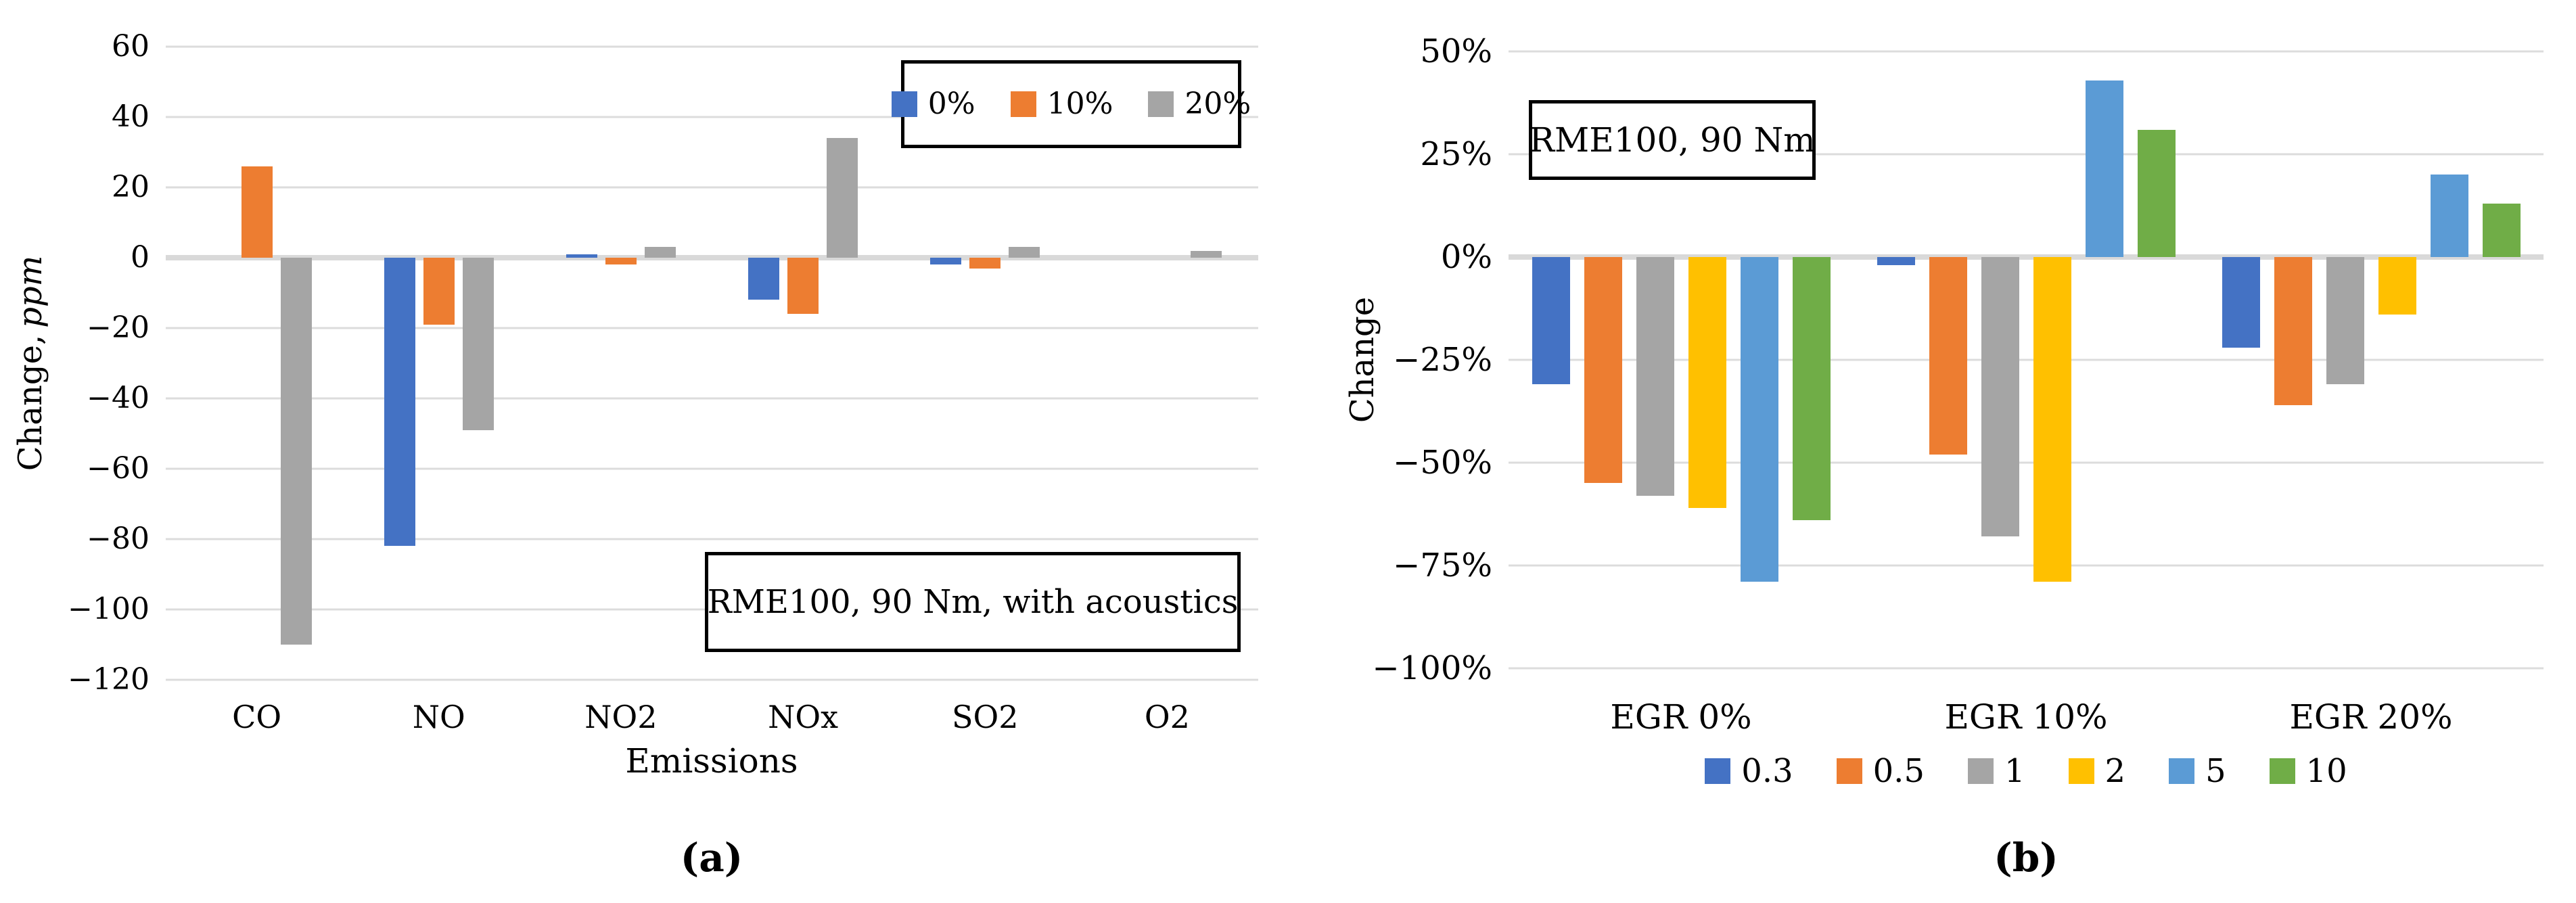 The width and height of the screenshot is (2576, 903). What do you see at coordinates (2345, 321) in the screenshot?
I see `bar-1-EGR 20%` at bounding box center [2345, 321].